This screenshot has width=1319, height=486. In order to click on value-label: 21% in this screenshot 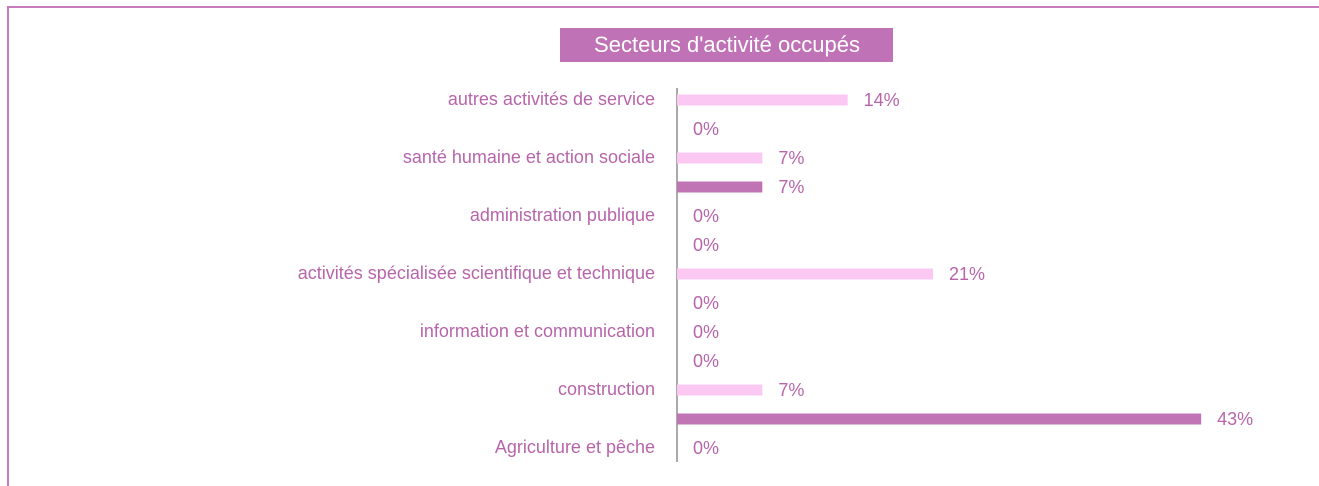, I will do `click(967, 274)`.